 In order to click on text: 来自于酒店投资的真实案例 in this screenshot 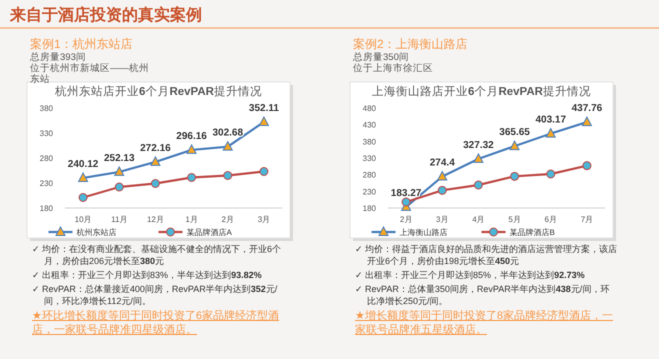, I will do `click(106, 16)`.